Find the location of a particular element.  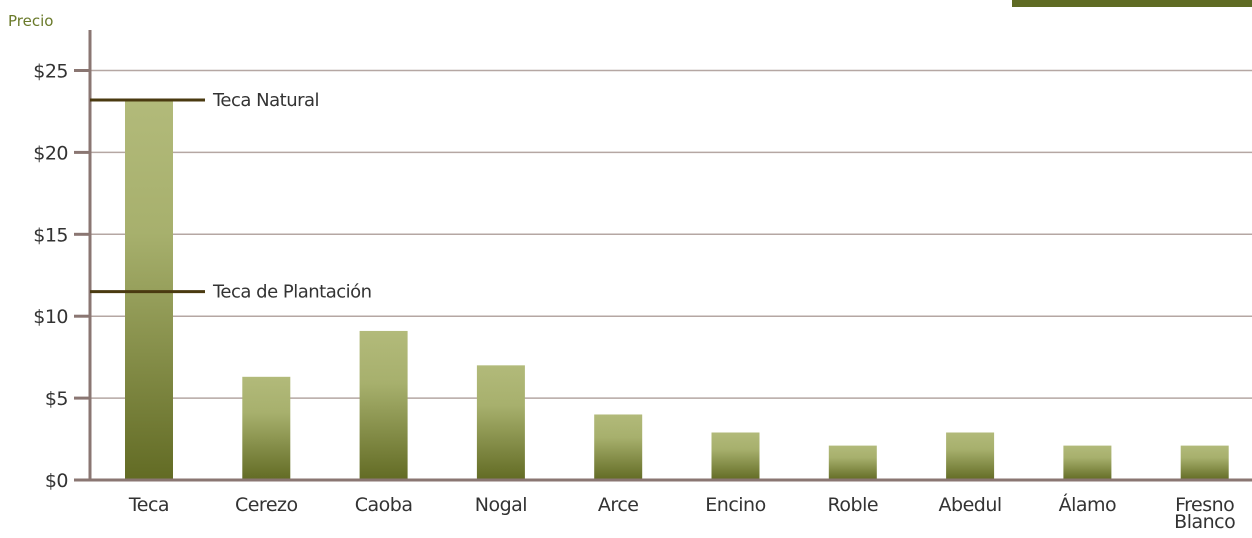

x-category-label: Caoba is located at coordinates (384, 505).